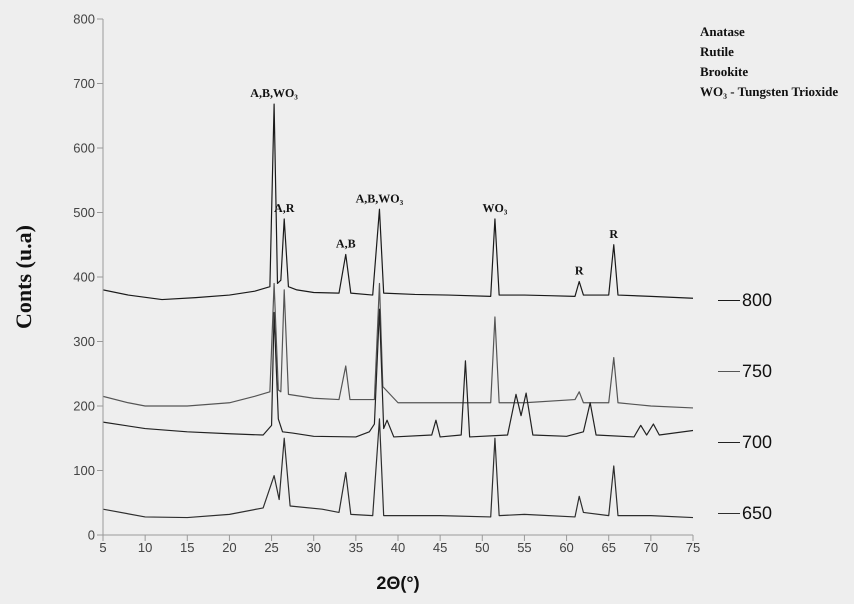  Describe the element at coordinates (84, 277) in the screenshot. I see `y-tick-label: 400` at that location.